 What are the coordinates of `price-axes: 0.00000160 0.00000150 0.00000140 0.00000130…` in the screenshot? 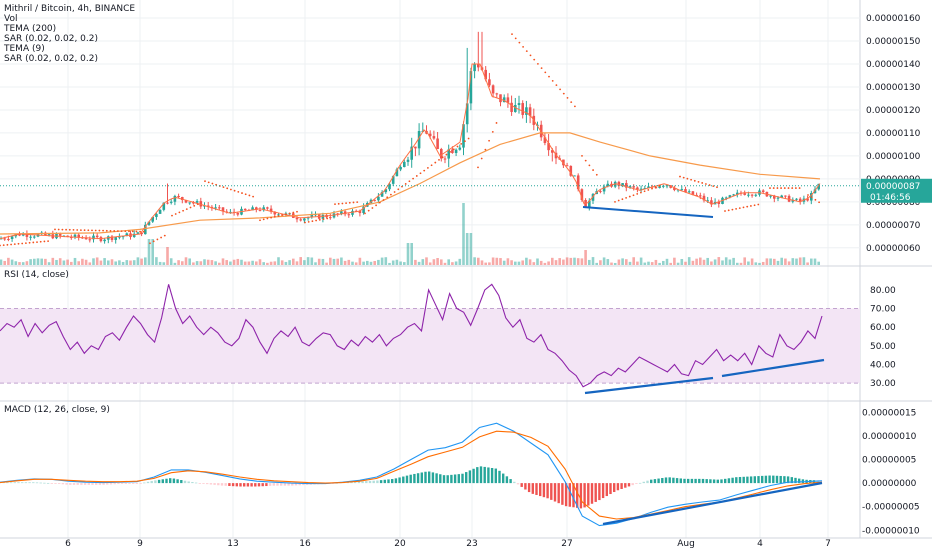 It's located at (896, 275).